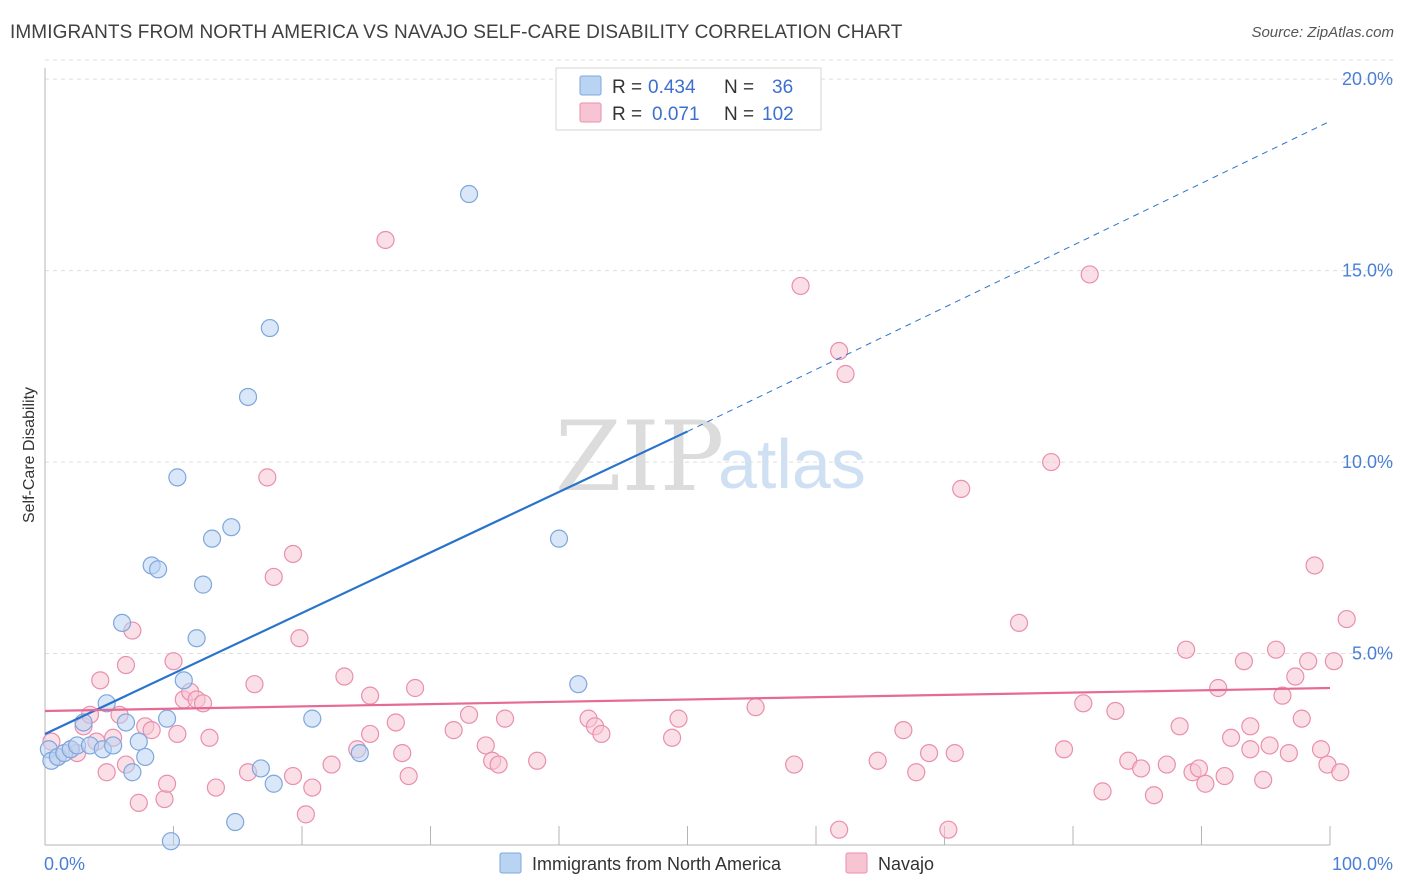  What do you see at coordinates (510, 863) in the screenshot?
I see `bottom-legend-swatch-immigrants` at bounding box center [510, 863].